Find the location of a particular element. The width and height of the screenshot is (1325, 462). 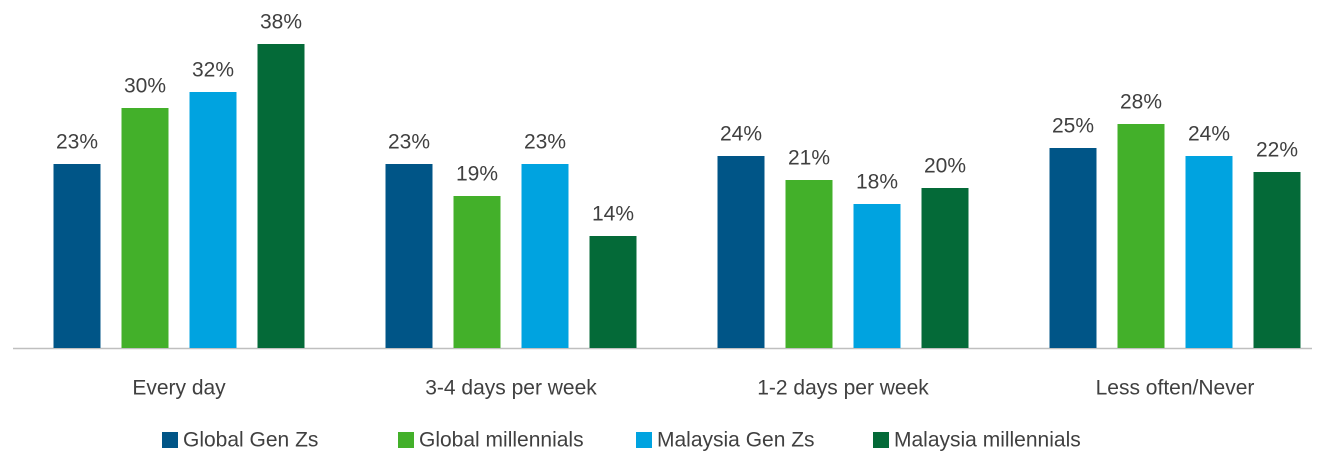

data-label: 28% is located at coordinates (1141, 102).